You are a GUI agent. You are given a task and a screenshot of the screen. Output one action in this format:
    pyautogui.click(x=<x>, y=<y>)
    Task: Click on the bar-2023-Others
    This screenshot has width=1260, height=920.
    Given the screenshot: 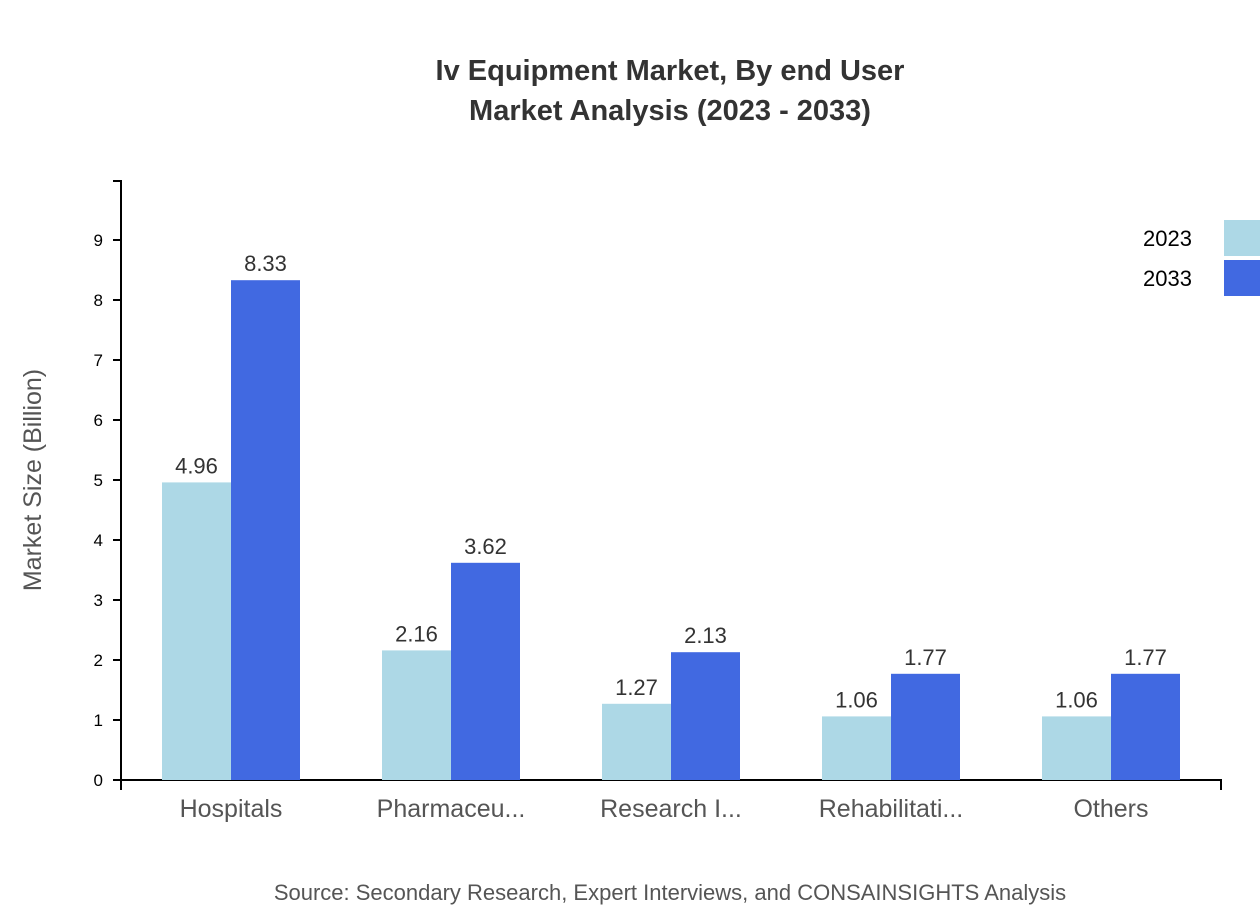 What is the action you would take?
    pyautogui.click(x=1076, y=748)
    